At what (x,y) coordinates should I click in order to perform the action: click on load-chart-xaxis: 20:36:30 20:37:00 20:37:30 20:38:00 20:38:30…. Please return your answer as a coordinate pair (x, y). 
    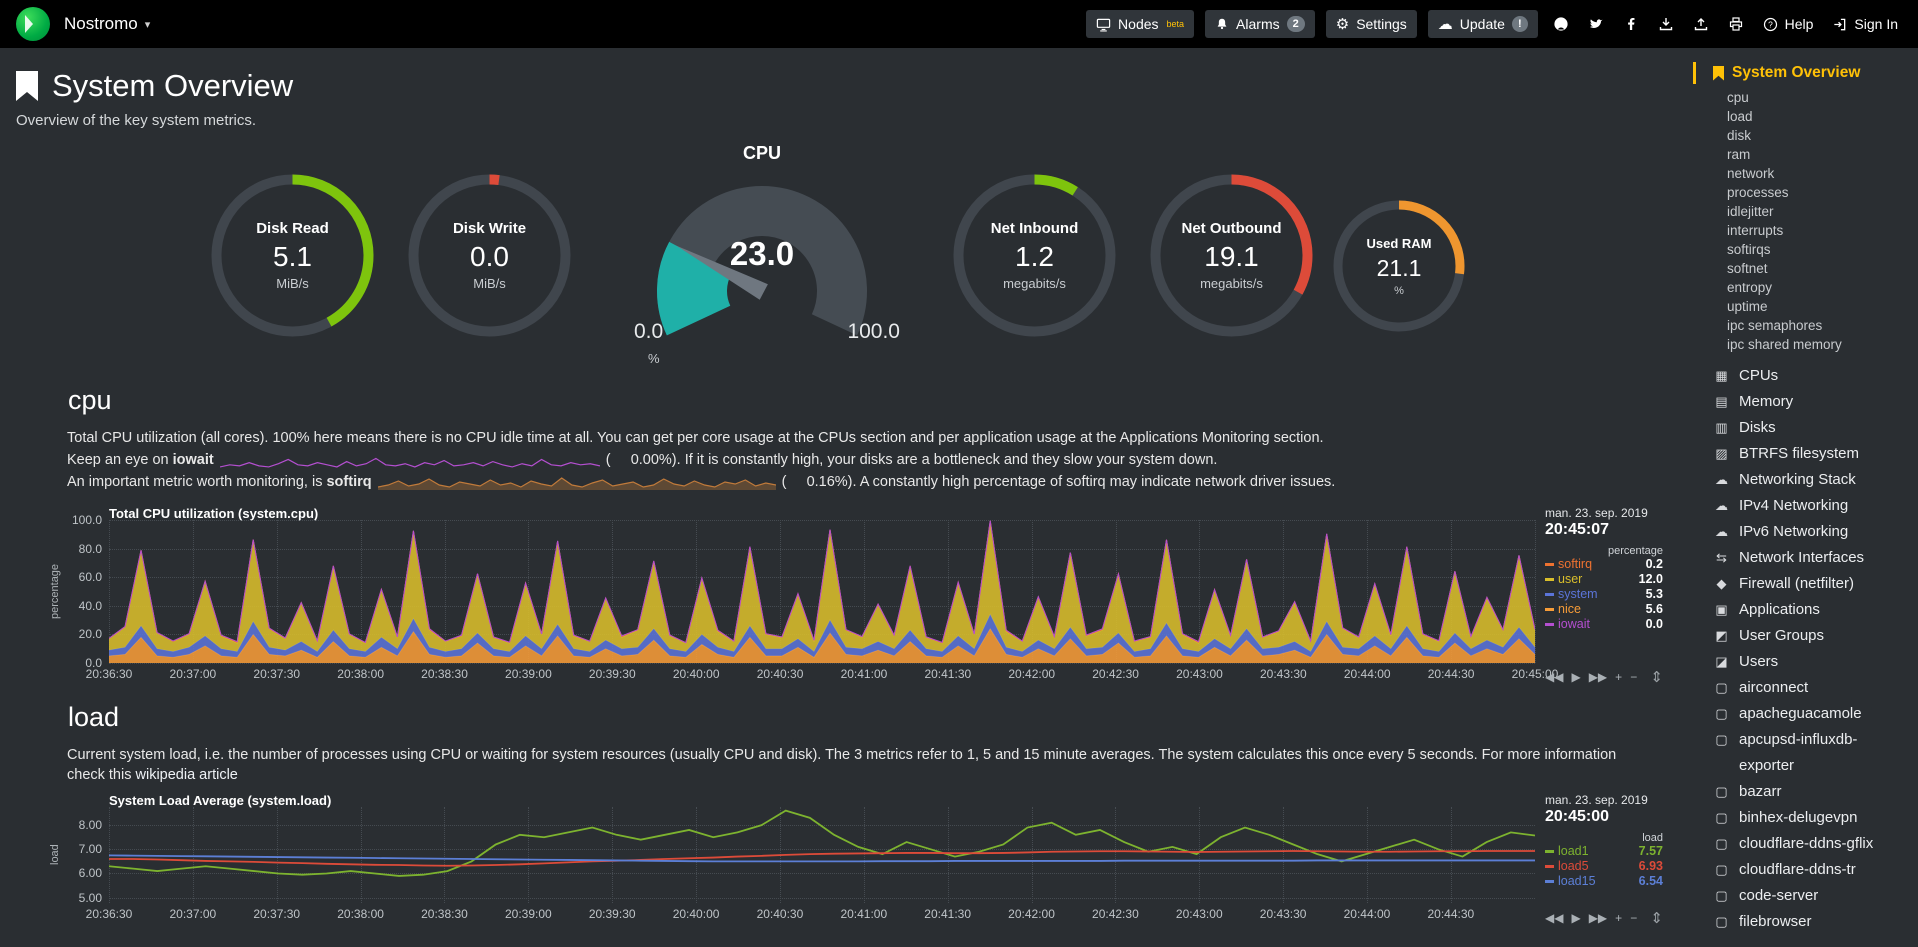
    Looking at the image, I should click on (810, 912).